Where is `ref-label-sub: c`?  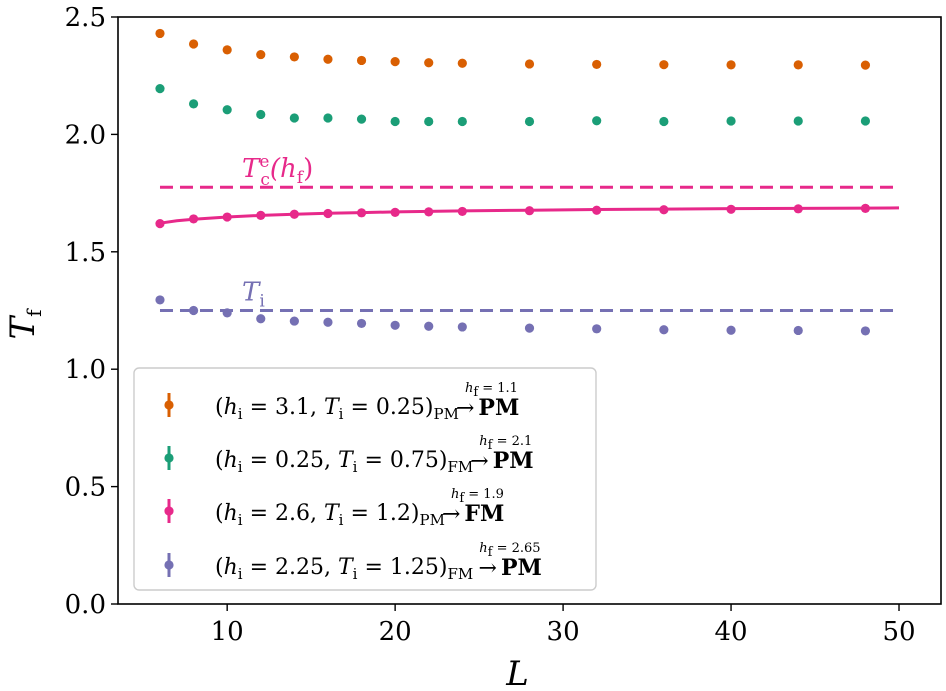
ref-label-sub: c is located at coordinates (265, 180).